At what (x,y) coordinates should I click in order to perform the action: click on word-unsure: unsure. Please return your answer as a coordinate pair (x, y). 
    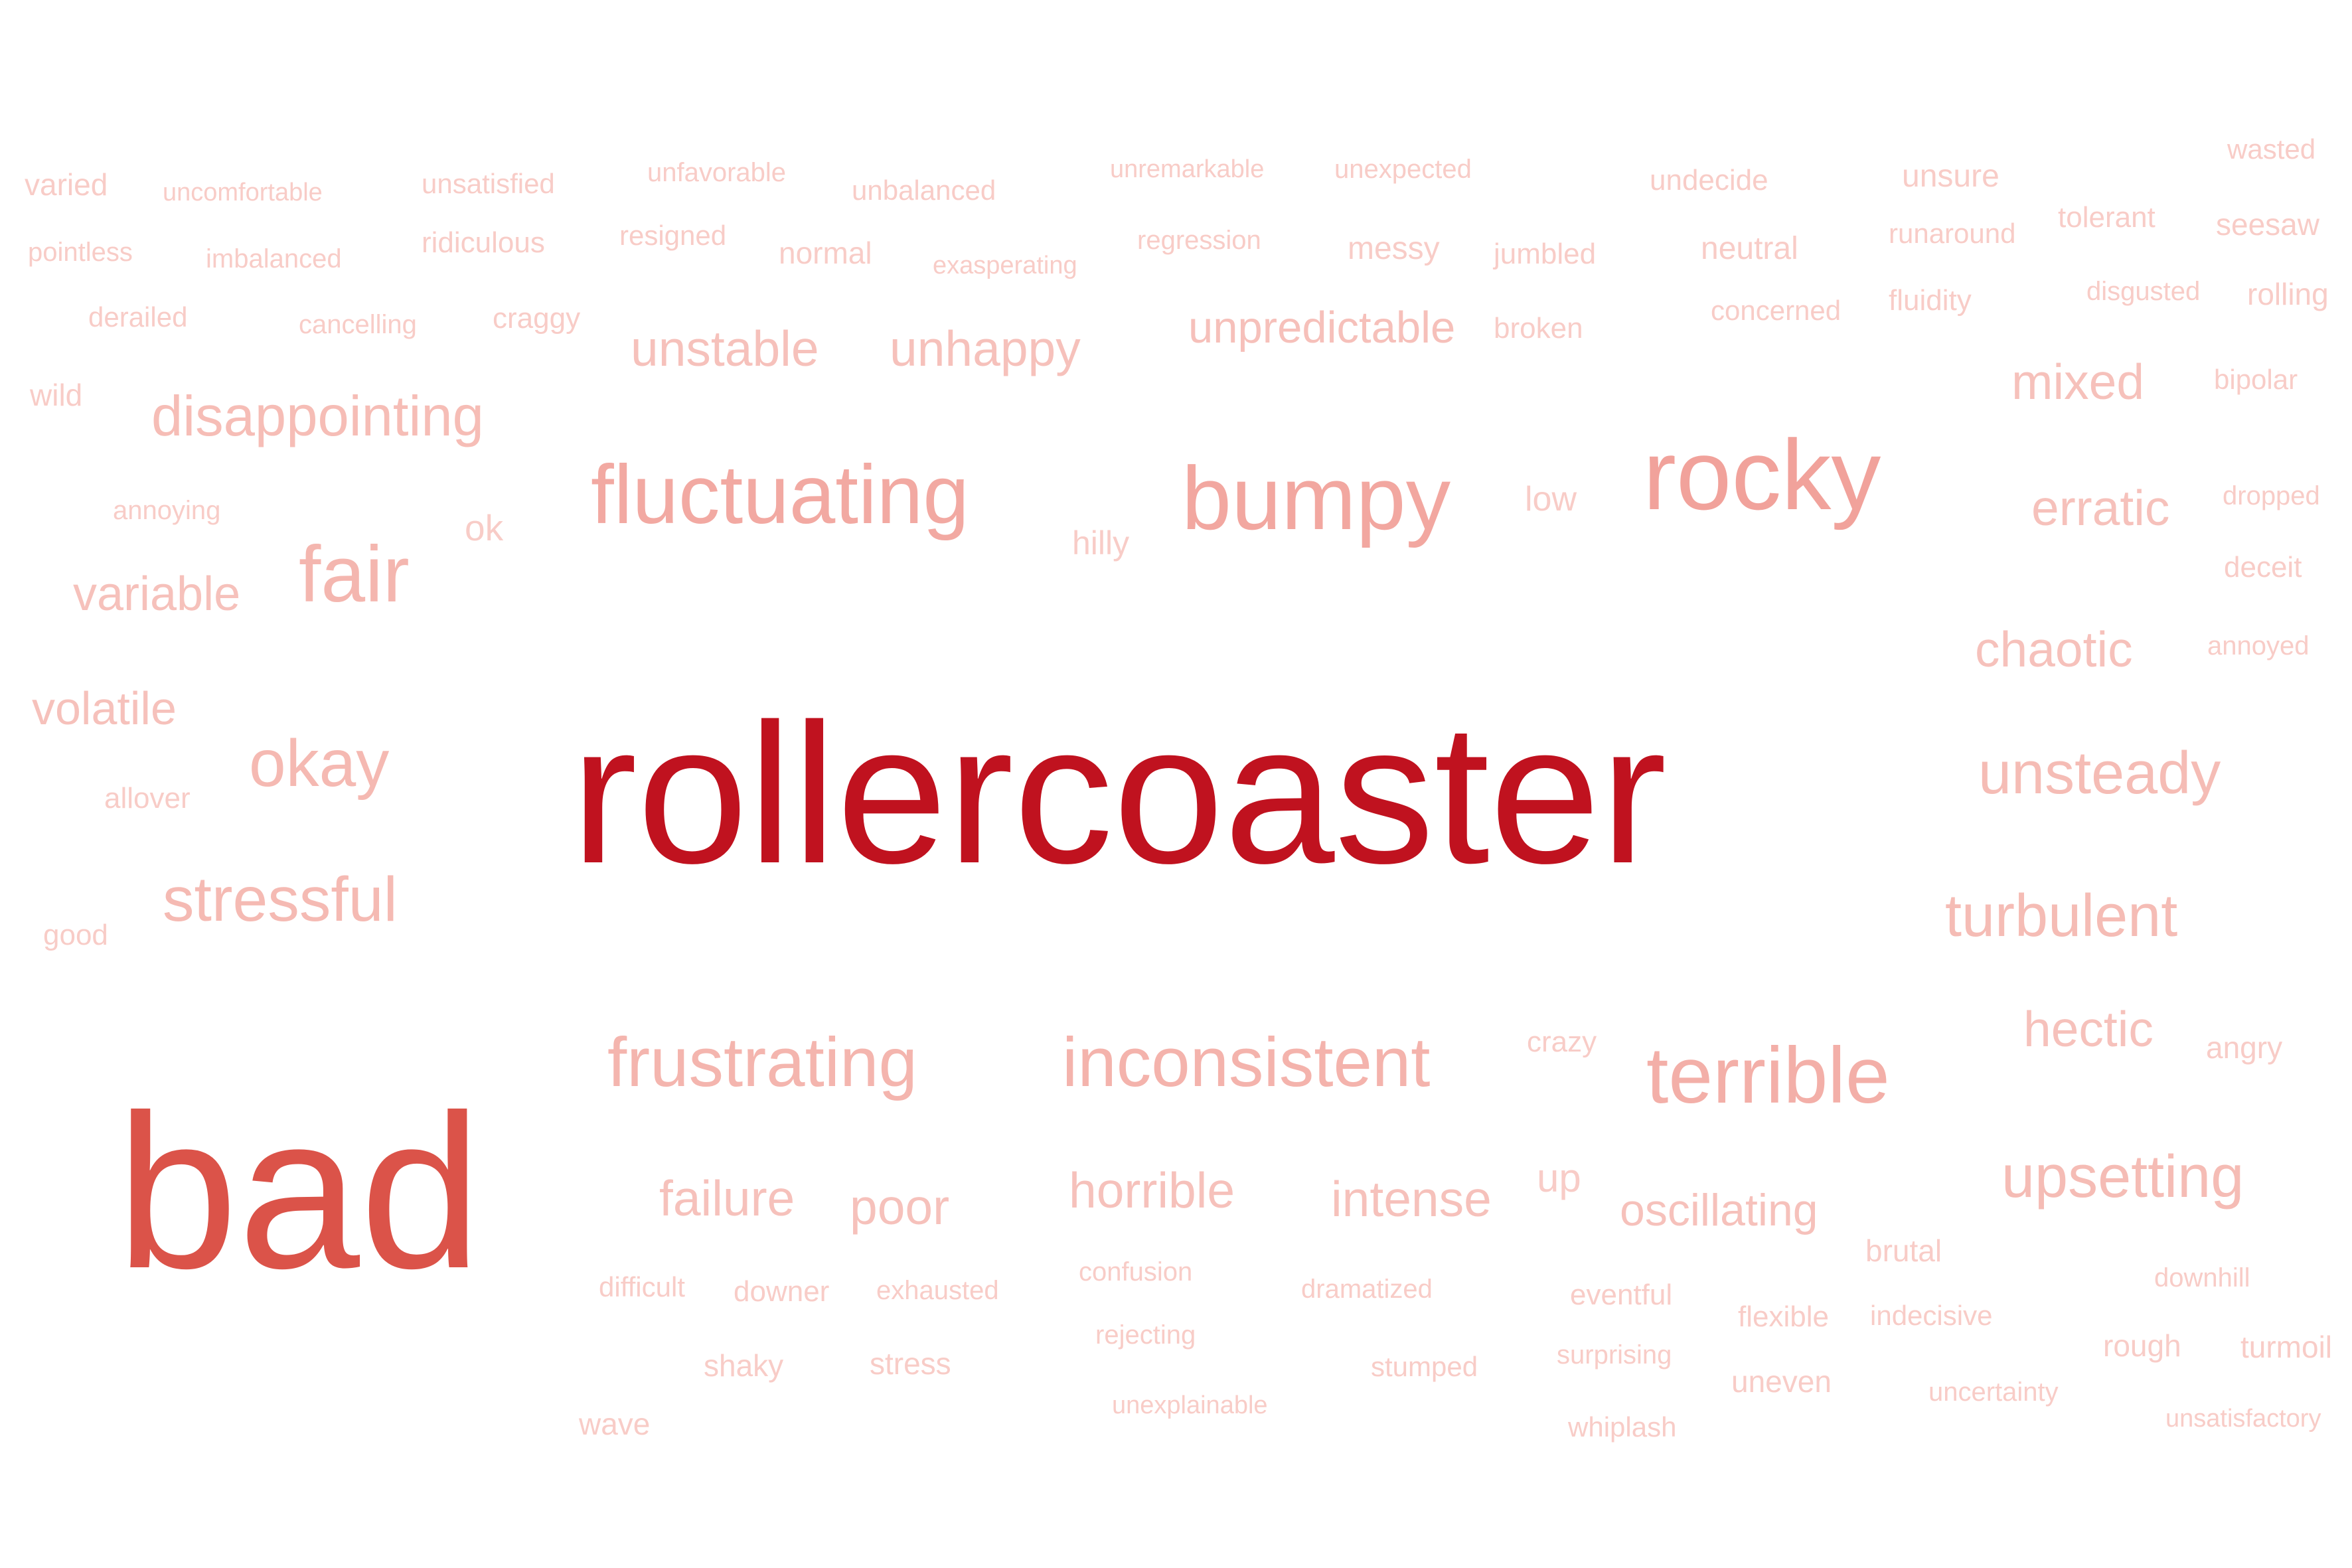
    Looking at the image, I should click on (1951, 176).